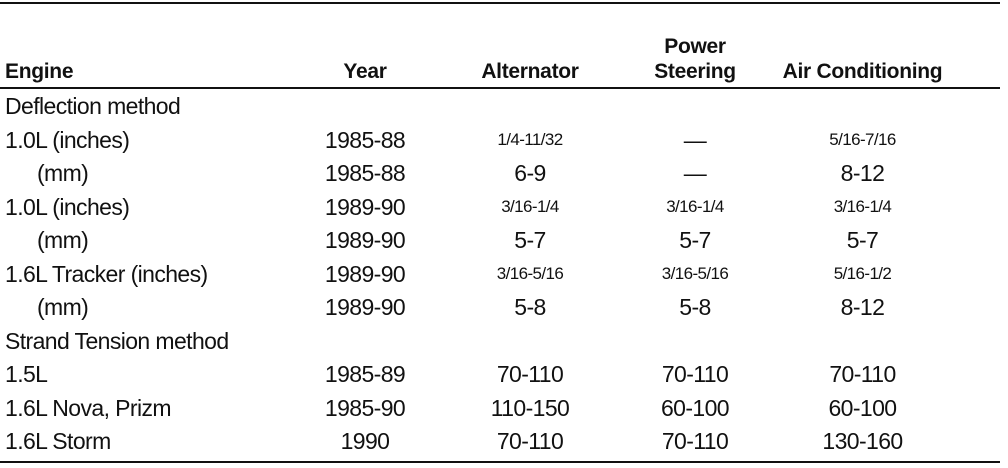  I want to click on cell-value: 1/4-11/32, so click(530, 139).